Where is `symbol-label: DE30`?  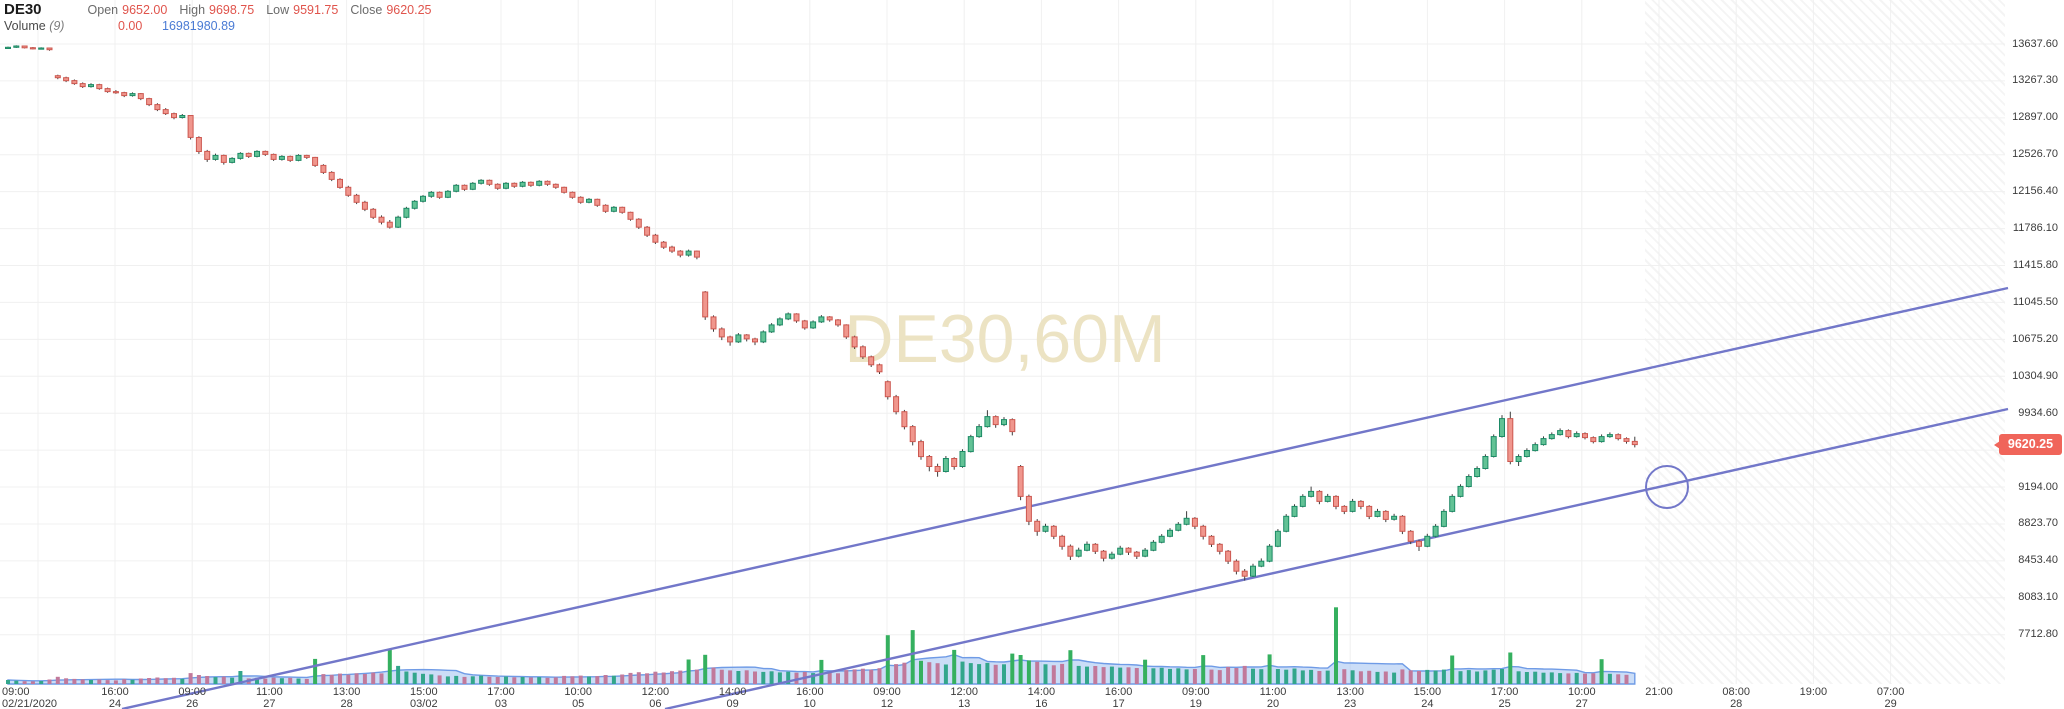
symbol-label: DE30 is located at coordinates (23, 9).